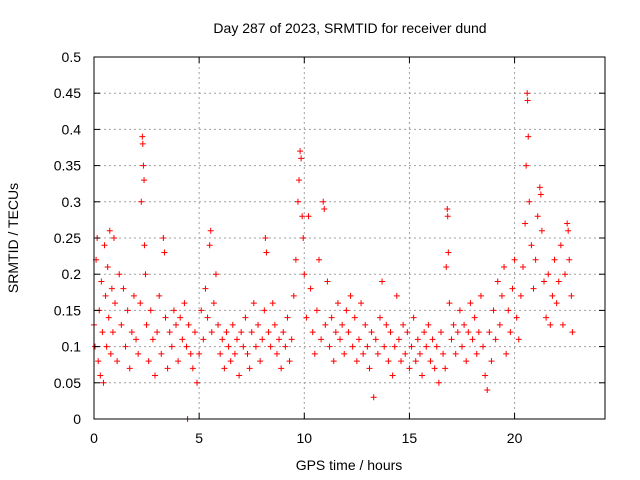 This screenshot has width=640, height=480. Describe the element at coordinates (94, 438) in the screenshot. I see `x-tick-label: 0` at that location.